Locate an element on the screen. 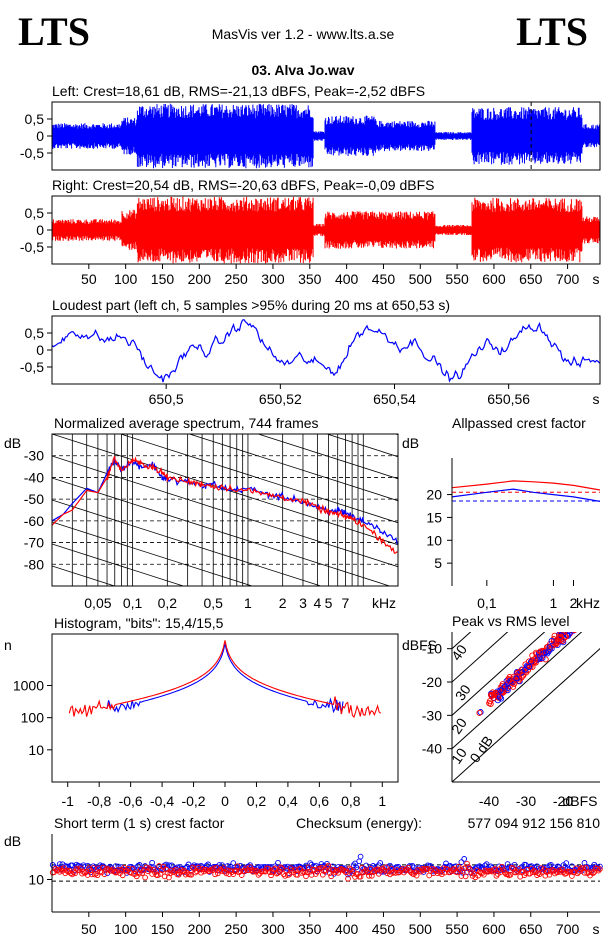  y-tick-label: 100 is located at coordinates (33, 718).